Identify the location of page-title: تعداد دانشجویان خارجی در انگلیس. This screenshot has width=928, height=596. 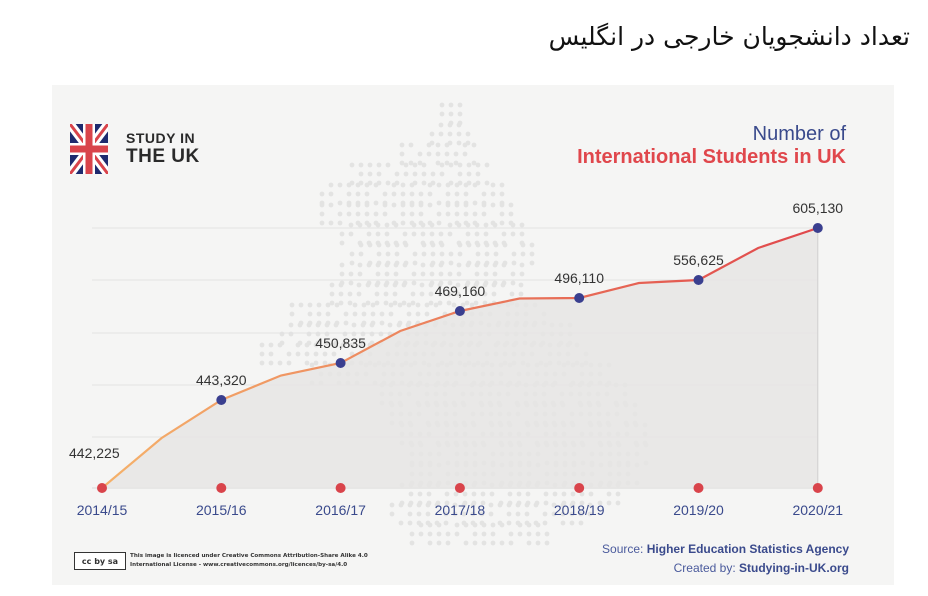
(729, 36).